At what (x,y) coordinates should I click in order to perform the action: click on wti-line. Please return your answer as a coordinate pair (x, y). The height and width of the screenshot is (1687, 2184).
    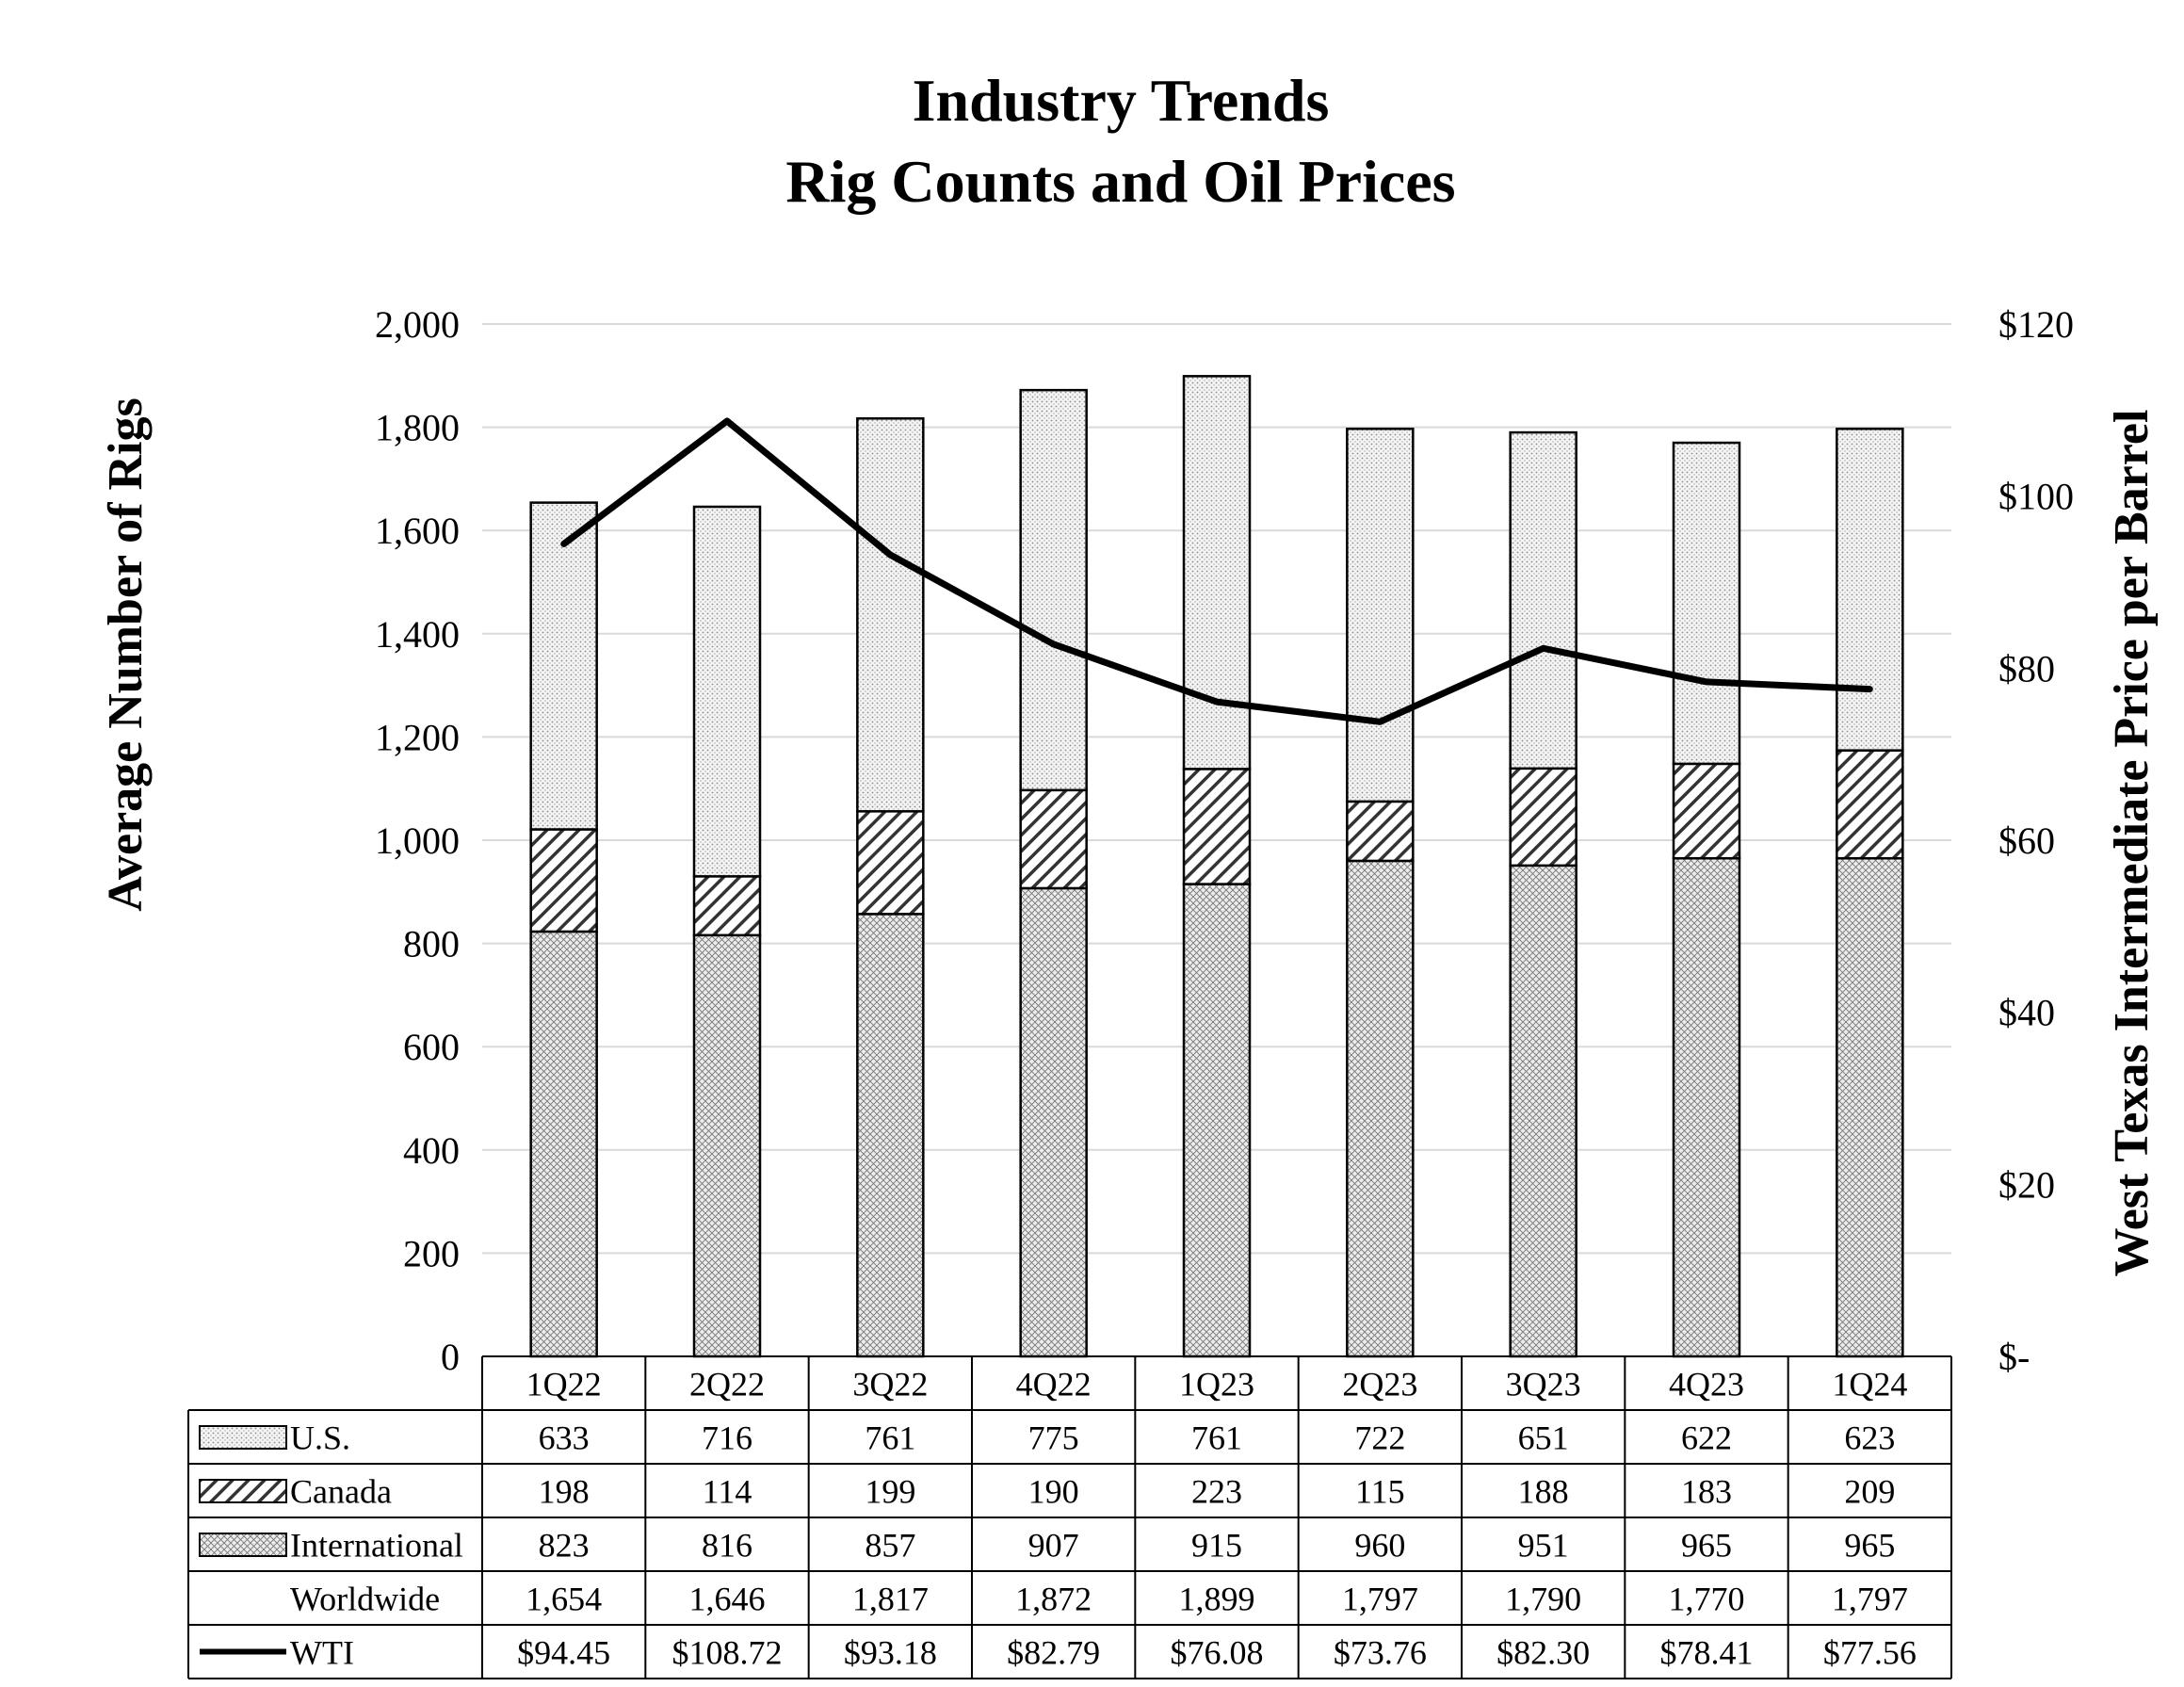
    Looking at the image, I should click on (1216, 571).